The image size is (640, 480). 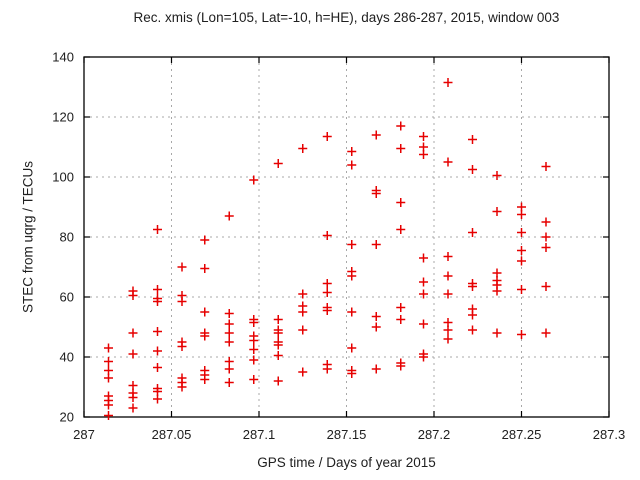 What do you see at coordinates (609, 434) in the screenshot?
I see `x-tick-label: 287.3` at bounding box center [609, 434].